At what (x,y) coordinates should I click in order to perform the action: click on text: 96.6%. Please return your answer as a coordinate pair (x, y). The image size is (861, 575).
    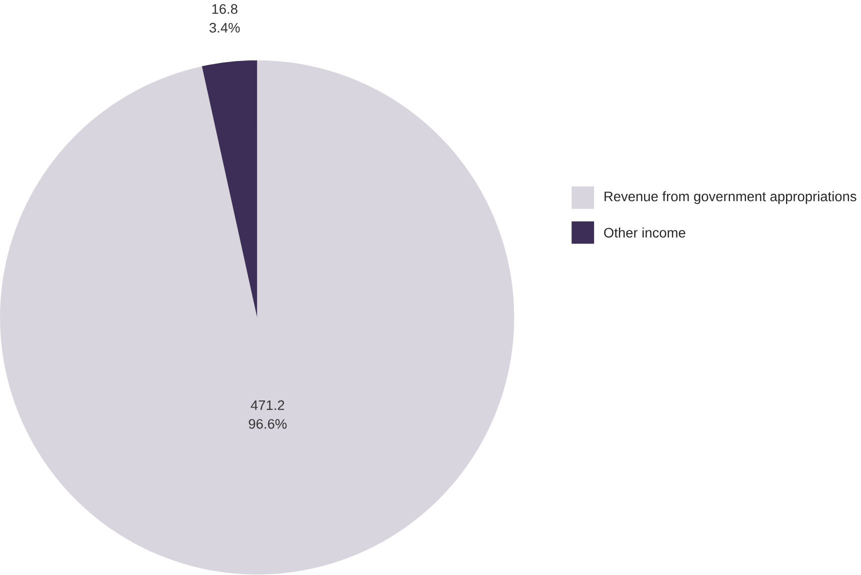
    Looking at the image, I should click on (267, 424).